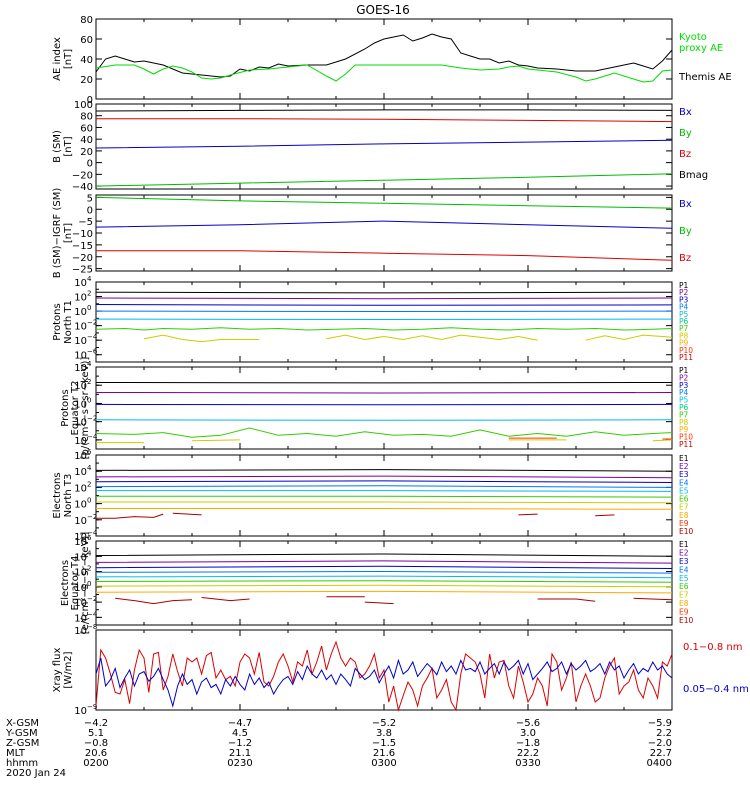  I want to click on y-tick-label: 10, so click(80, 505).